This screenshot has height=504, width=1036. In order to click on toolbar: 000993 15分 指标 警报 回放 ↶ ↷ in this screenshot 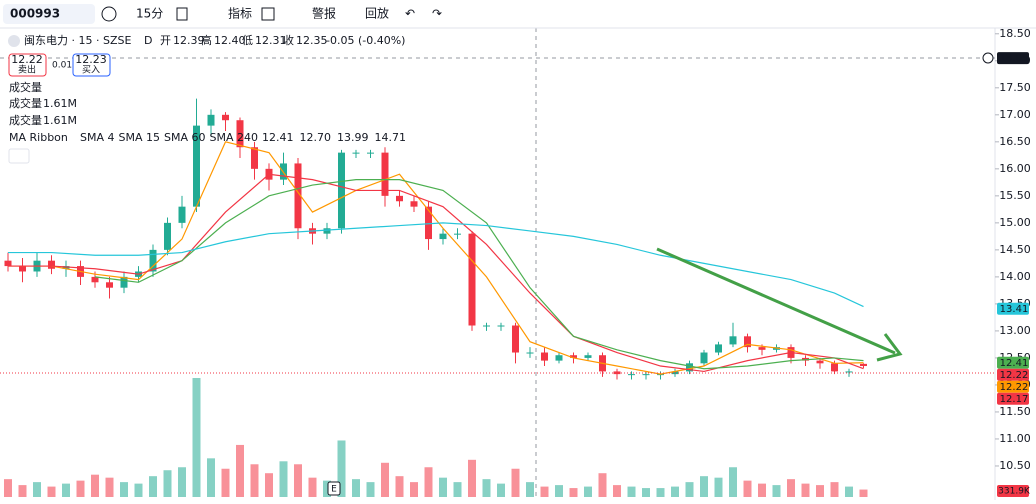, I will do `click(518, 14)`.